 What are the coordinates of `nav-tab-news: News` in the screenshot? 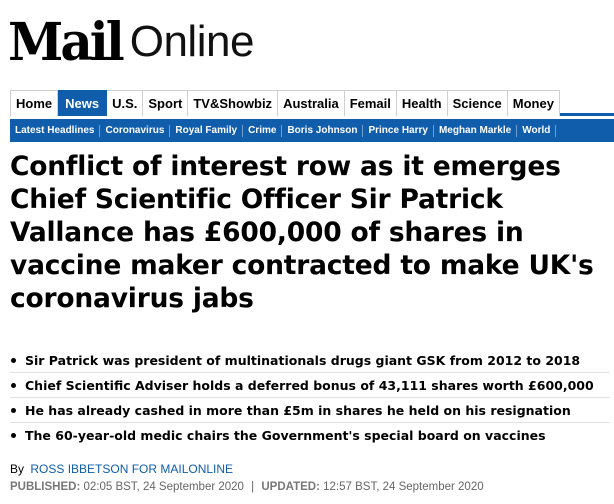 It's located at (83, 103).